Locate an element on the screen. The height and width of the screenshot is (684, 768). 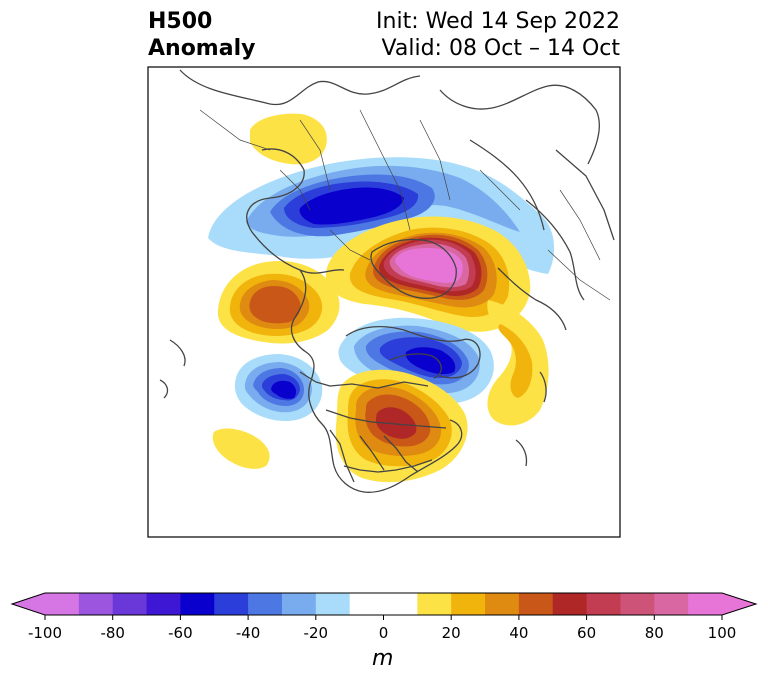
colorbar-tick-label: -60 is located at coordinates (180, 633).